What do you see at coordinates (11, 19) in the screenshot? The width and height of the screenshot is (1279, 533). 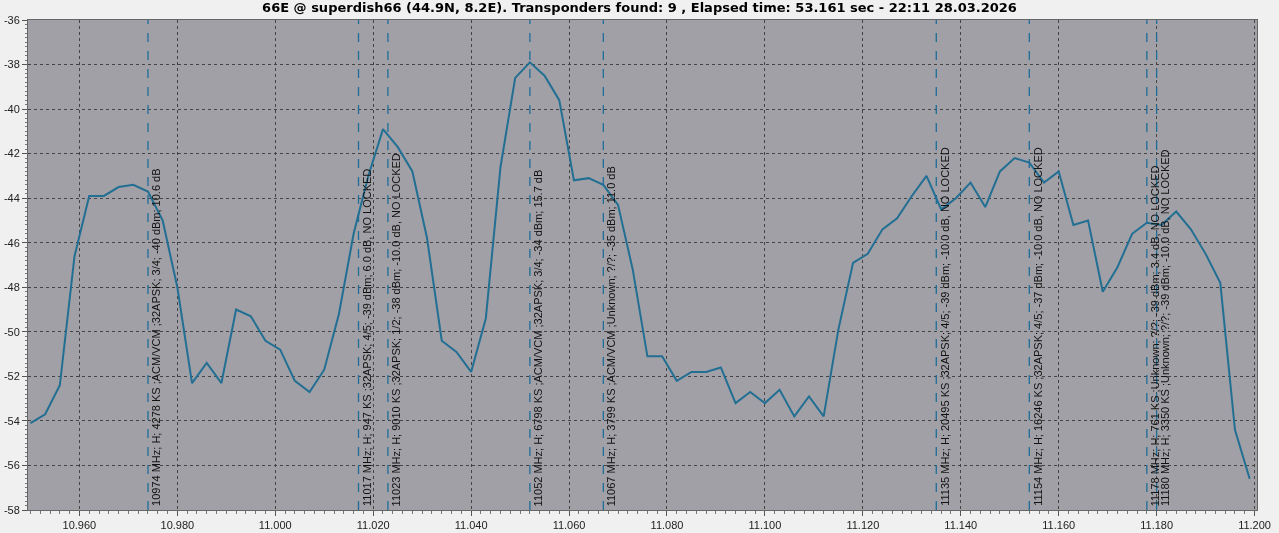 I see `y-tick-label: -36` at bounding box center [11, 19].